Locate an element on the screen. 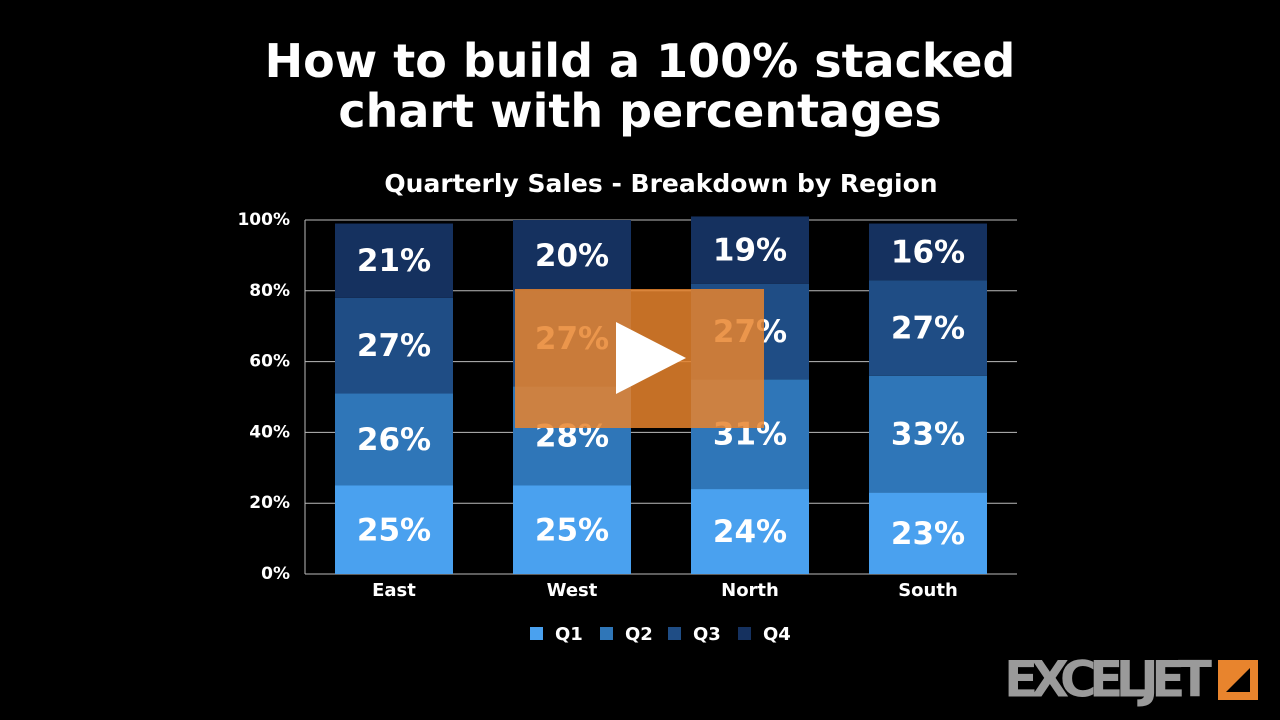  y-tick-label: 80% is located at coordinates (269, 291).